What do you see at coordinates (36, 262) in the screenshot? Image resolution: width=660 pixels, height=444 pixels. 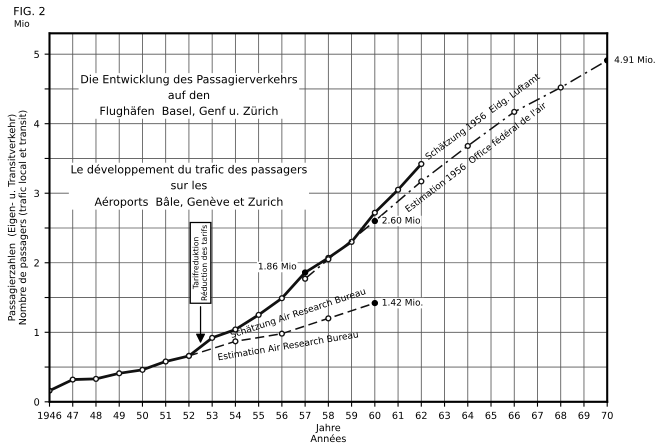 I see `y-tick-label: 2` at bounding box center [36, 262].